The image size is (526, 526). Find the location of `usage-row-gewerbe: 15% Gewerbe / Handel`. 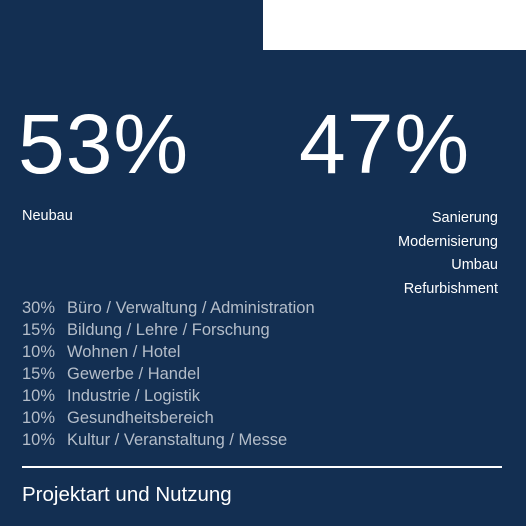

usage-row-gewerbe: 15% Gewerbe / Handel is located at coordinates (267, 374).